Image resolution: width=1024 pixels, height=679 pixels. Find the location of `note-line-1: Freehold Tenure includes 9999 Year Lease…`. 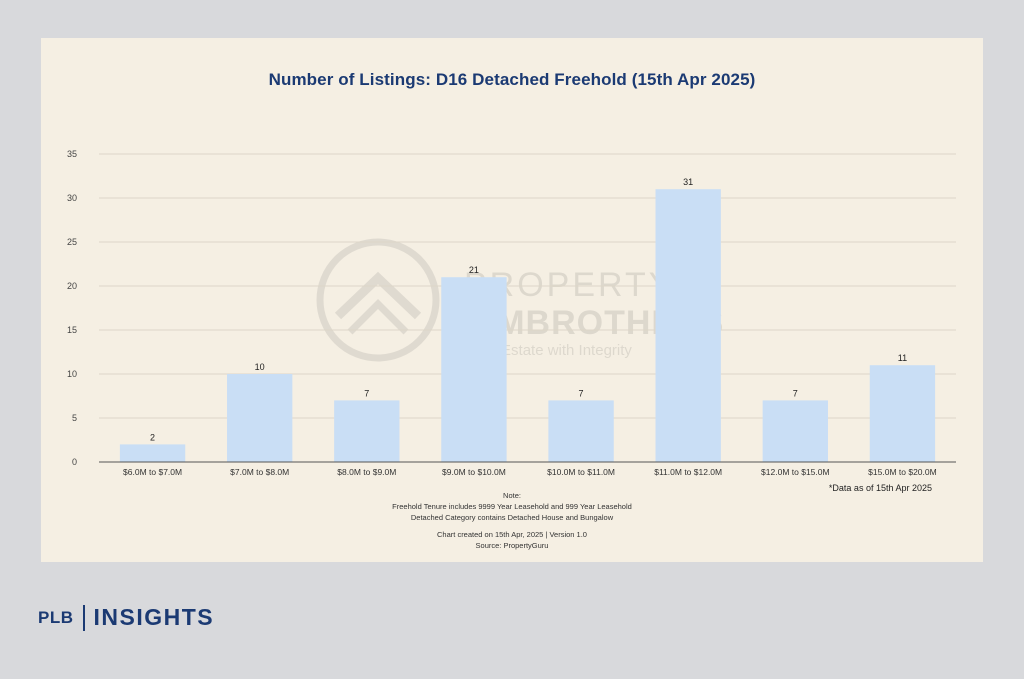

note-line-1: Freehold Tenure includes 9999 Year Lease… is located at coordinates (512, 506).